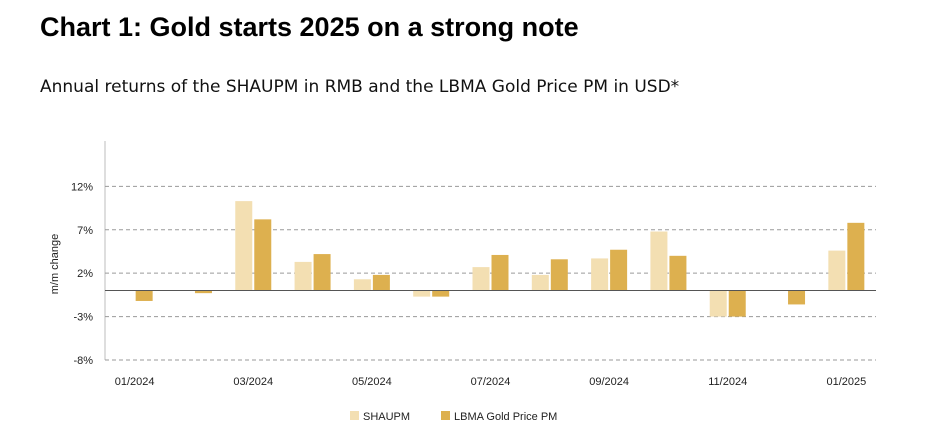 Image resolution: width=943 pixels, height=443 pixels. Describe the element at coordinates (386, 417) in the screenshot. I see `legend-label-shaupm: SHAUPM` at that location.